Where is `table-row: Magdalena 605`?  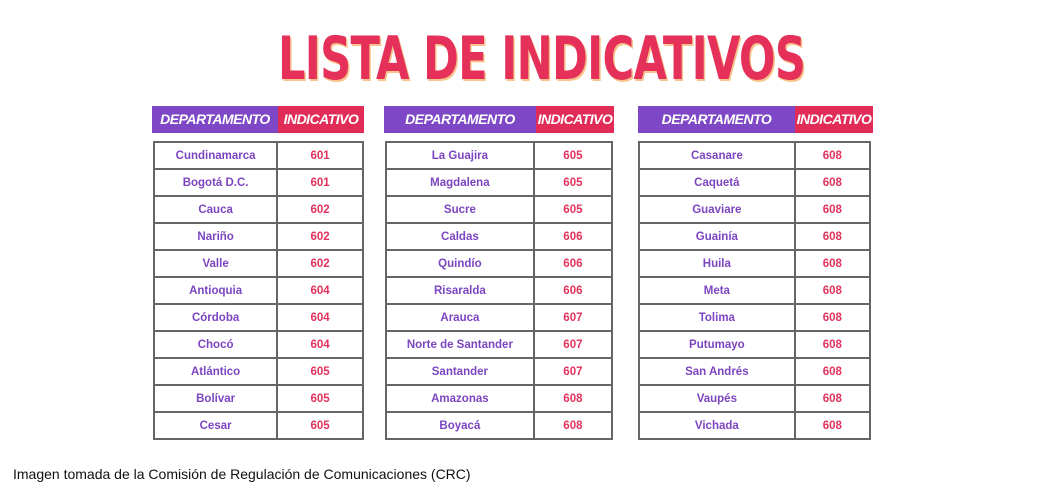 table-row: Magdalena 605 is located at coordinates (499, 182).